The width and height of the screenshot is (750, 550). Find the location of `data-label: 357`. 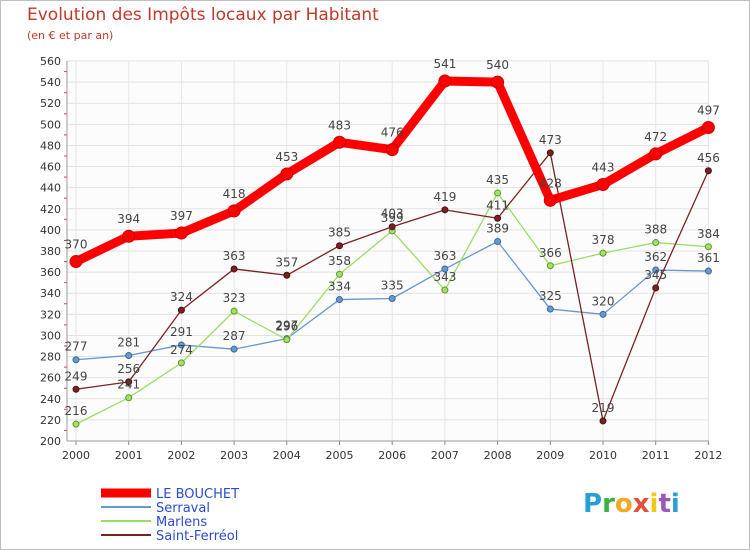

data-label: 357 is located at coordinates (286, 262).